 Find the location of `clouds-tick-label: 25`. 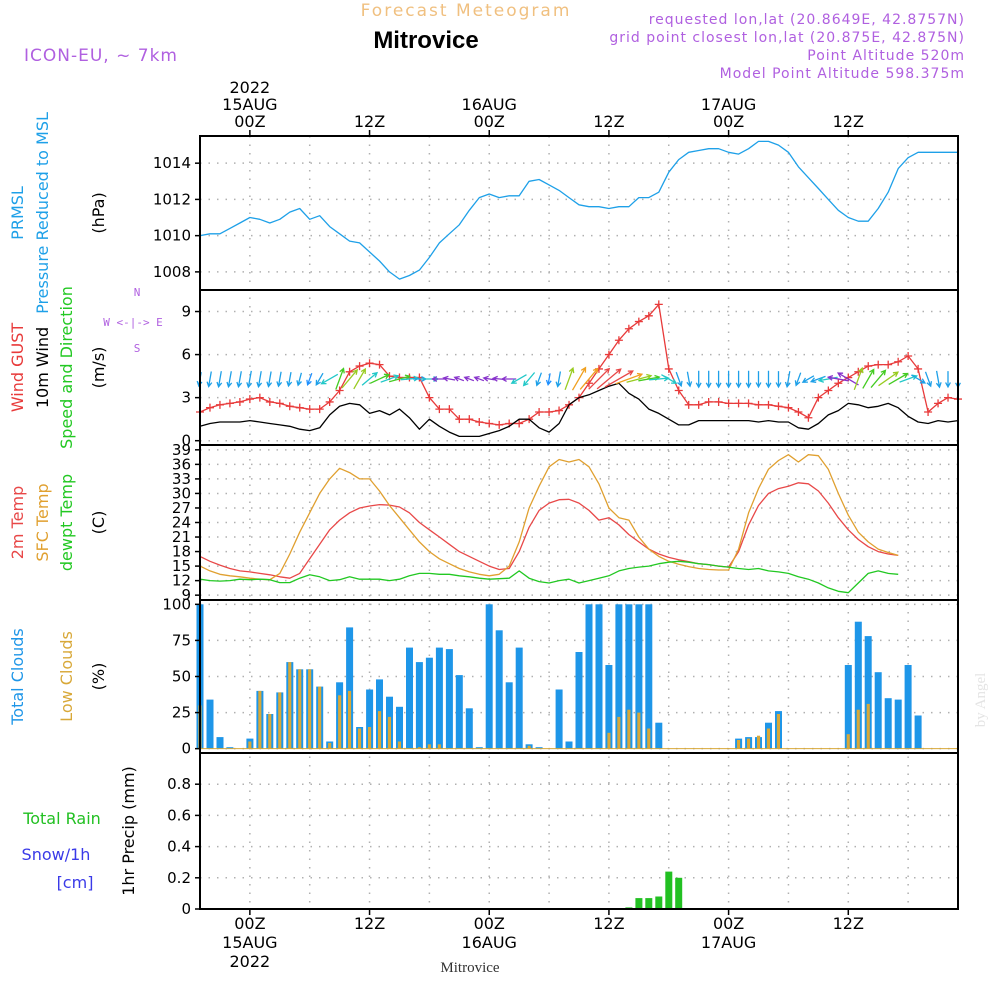

clouds-tick-label: 25 is located at coordinates (181, 713).